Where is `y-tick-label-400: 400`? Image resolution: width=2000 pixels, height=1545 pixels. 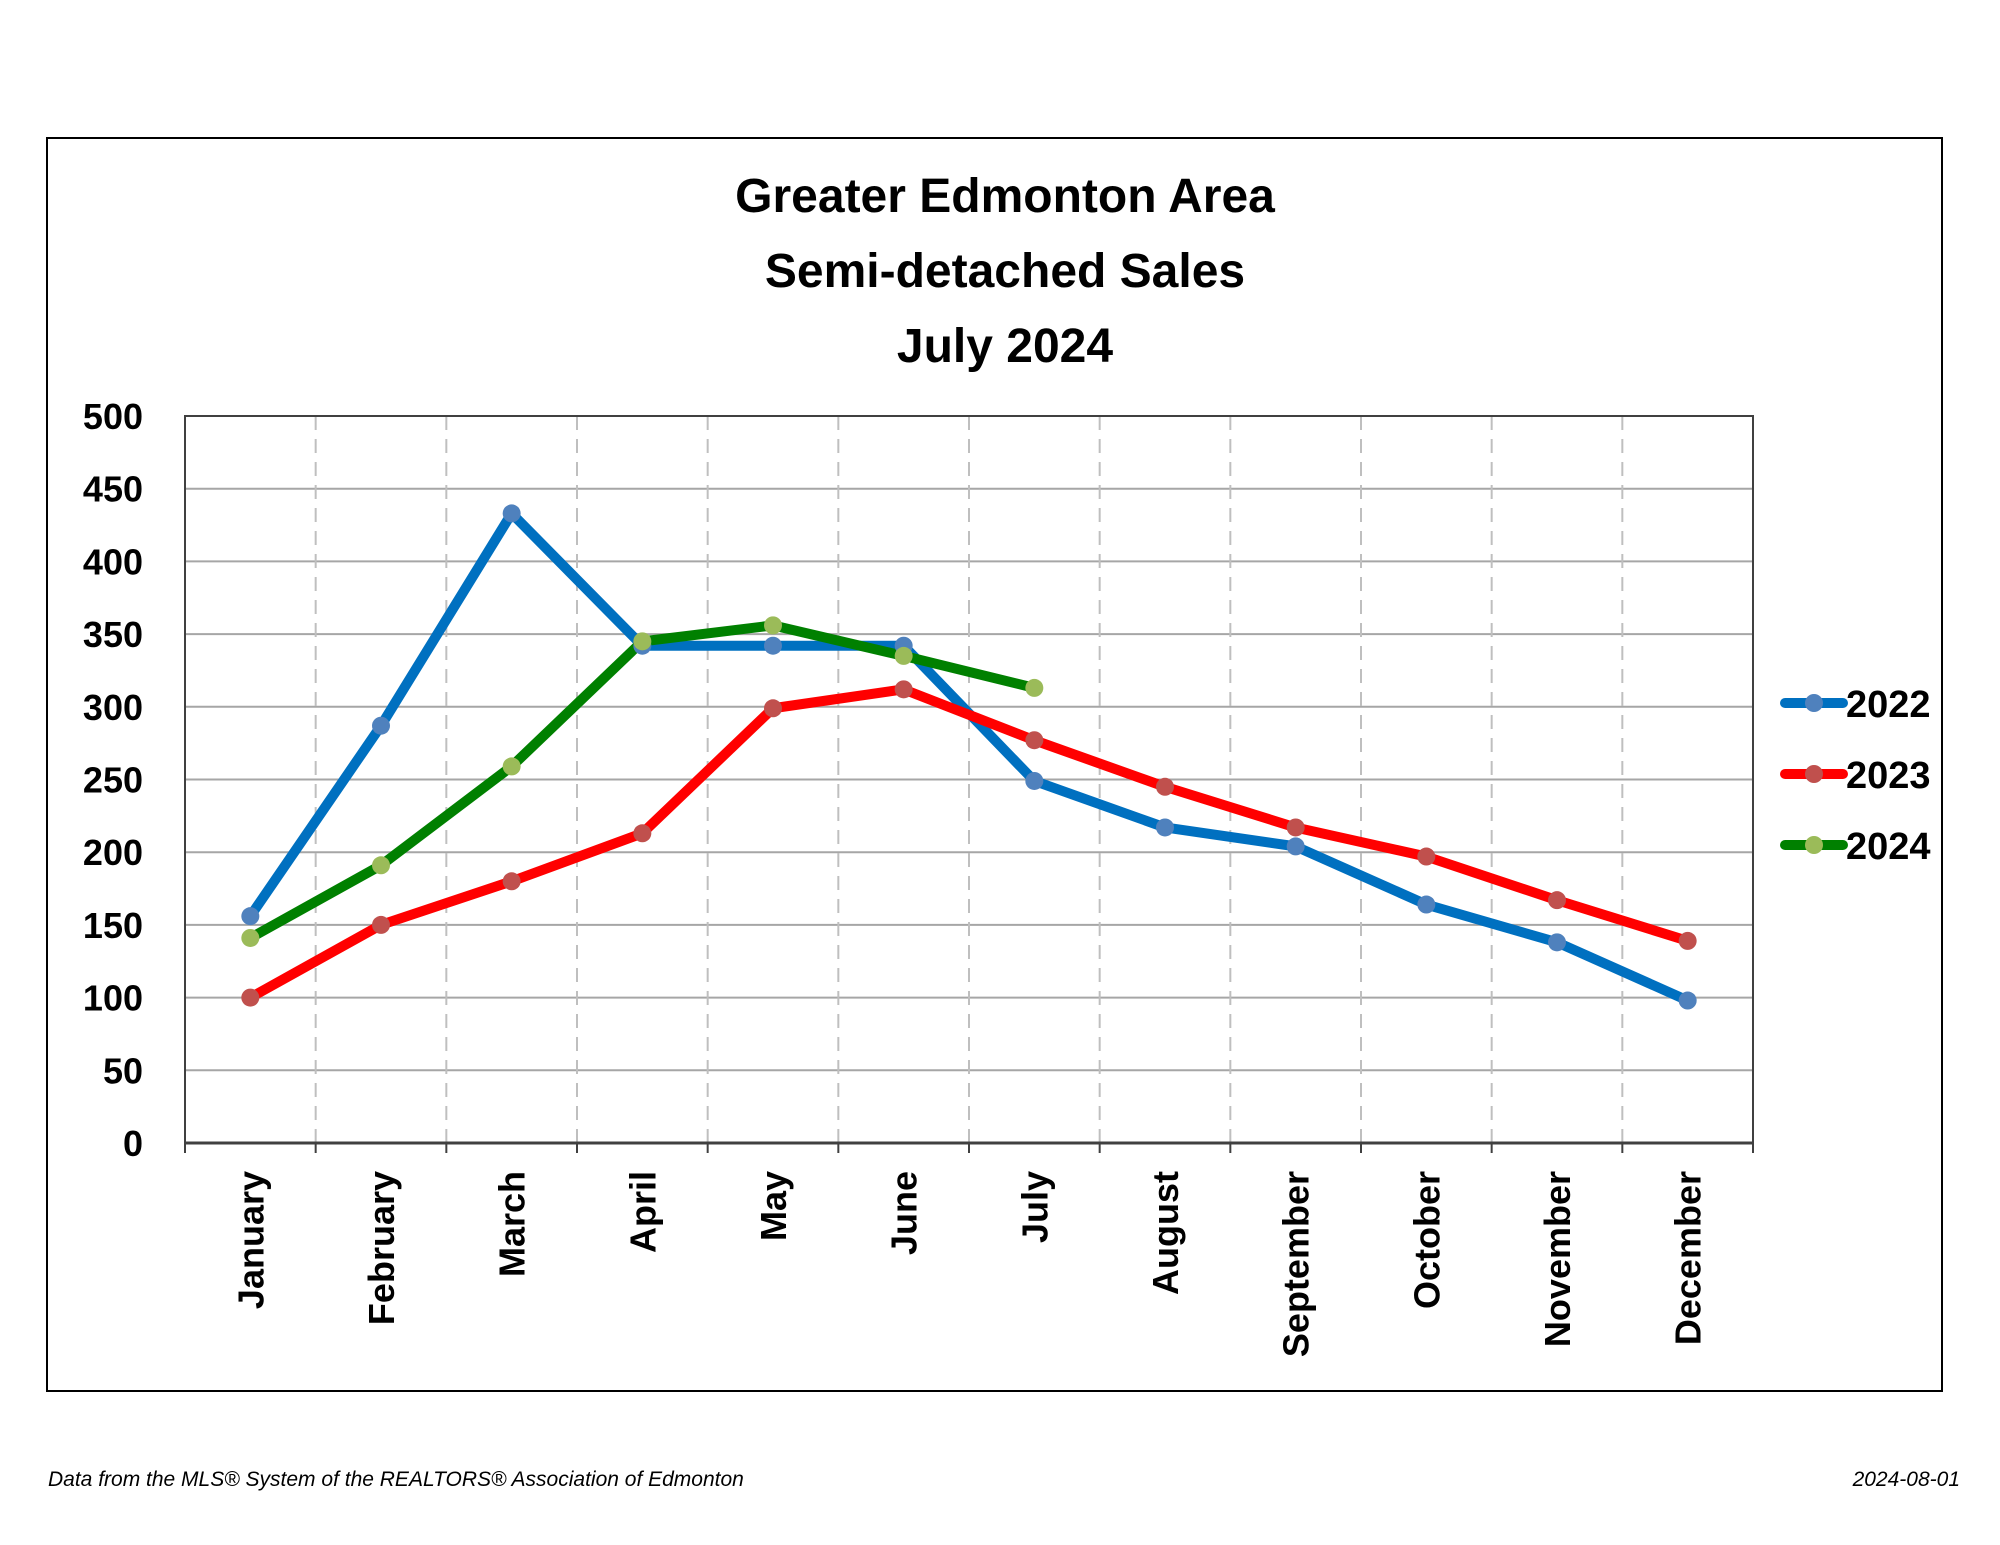
y-tick-label-400: 400 is located at coordinates (113, 561).